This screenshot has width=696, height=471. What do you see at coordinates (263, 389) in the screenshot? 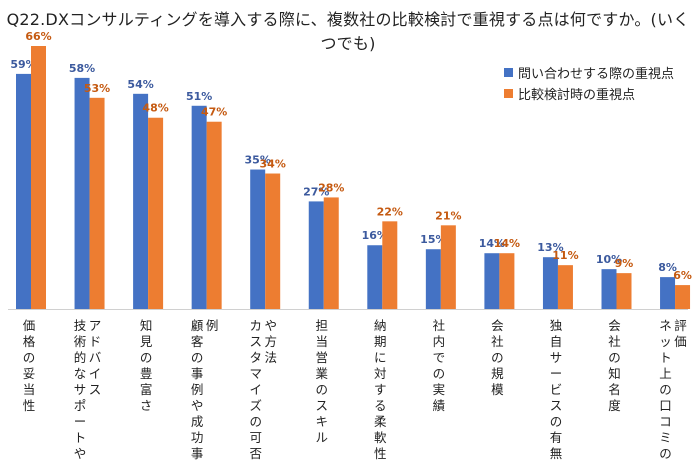
I see `category-label-5: カスタマイズの可否や方法` at bounding box center [263, 389].